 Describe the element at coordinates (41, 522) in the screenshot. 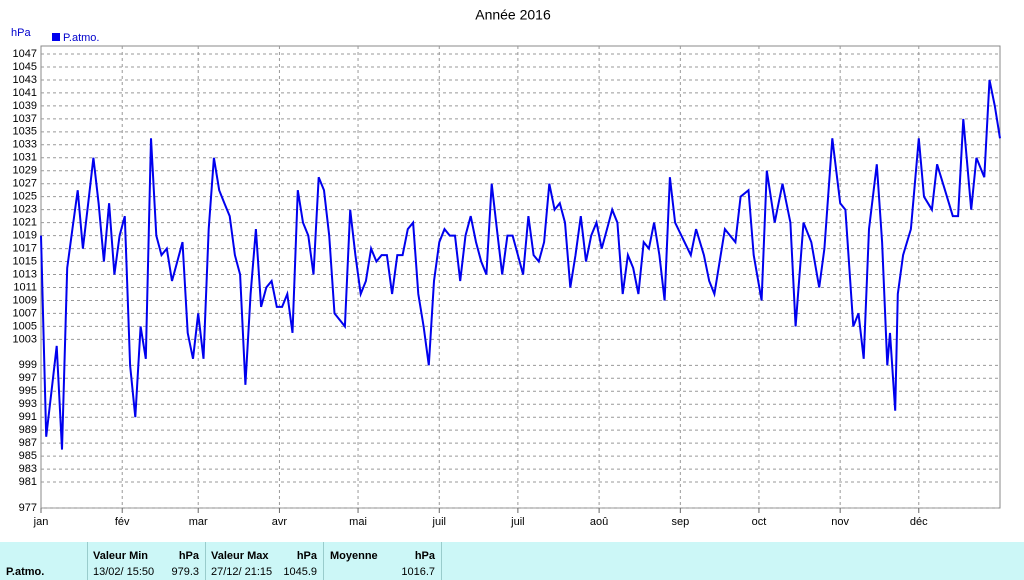

I see `x-tick-label: jan` at that location.